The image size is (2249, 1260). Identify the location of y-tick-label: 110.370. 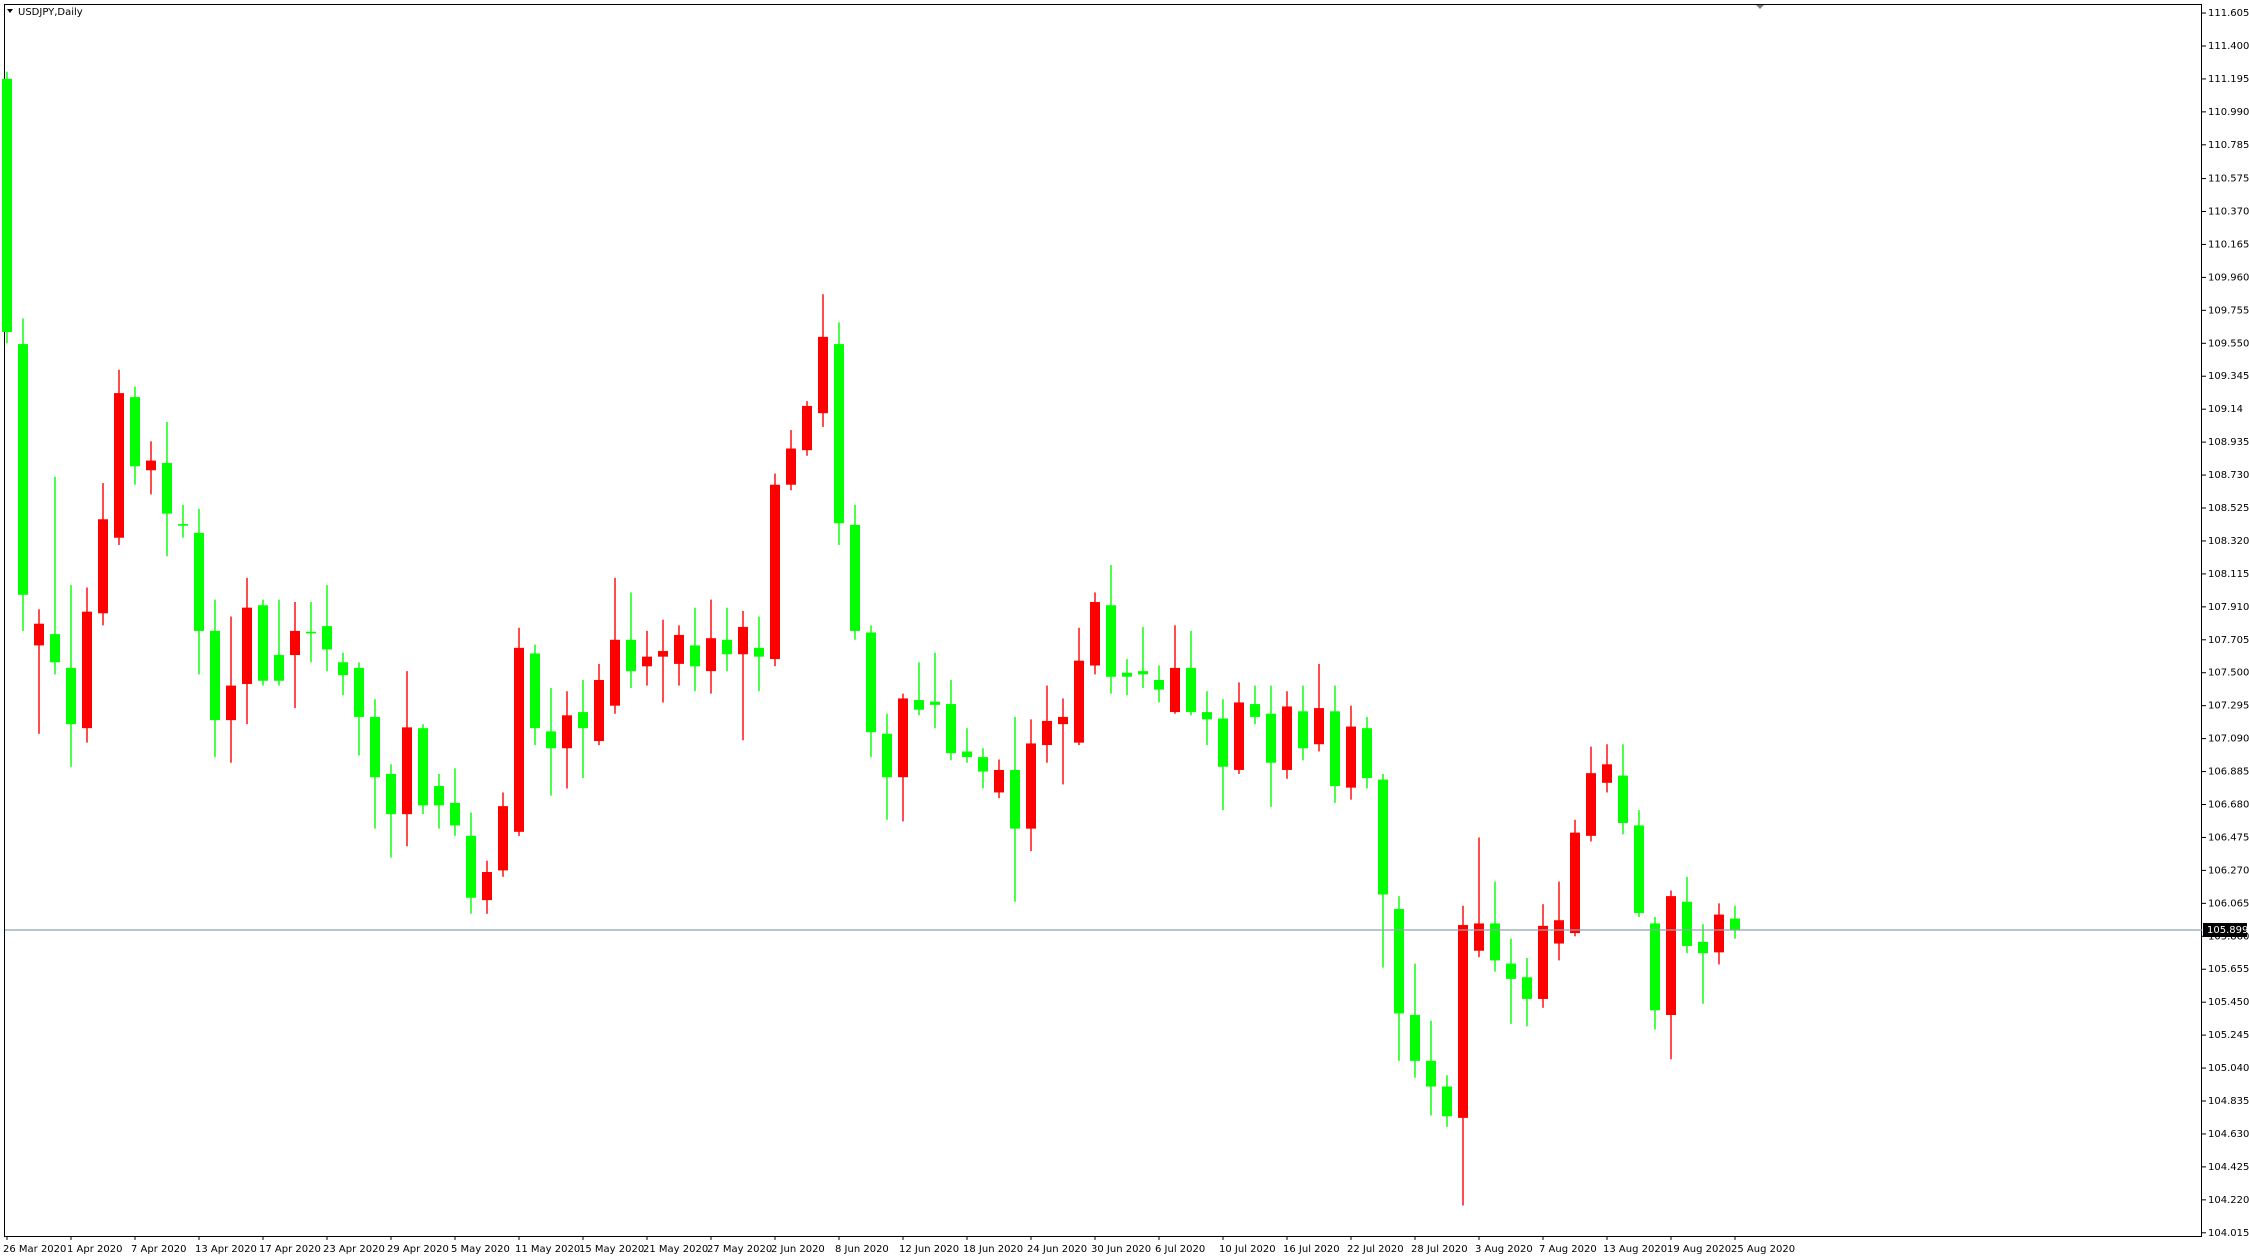
(2228, 212).